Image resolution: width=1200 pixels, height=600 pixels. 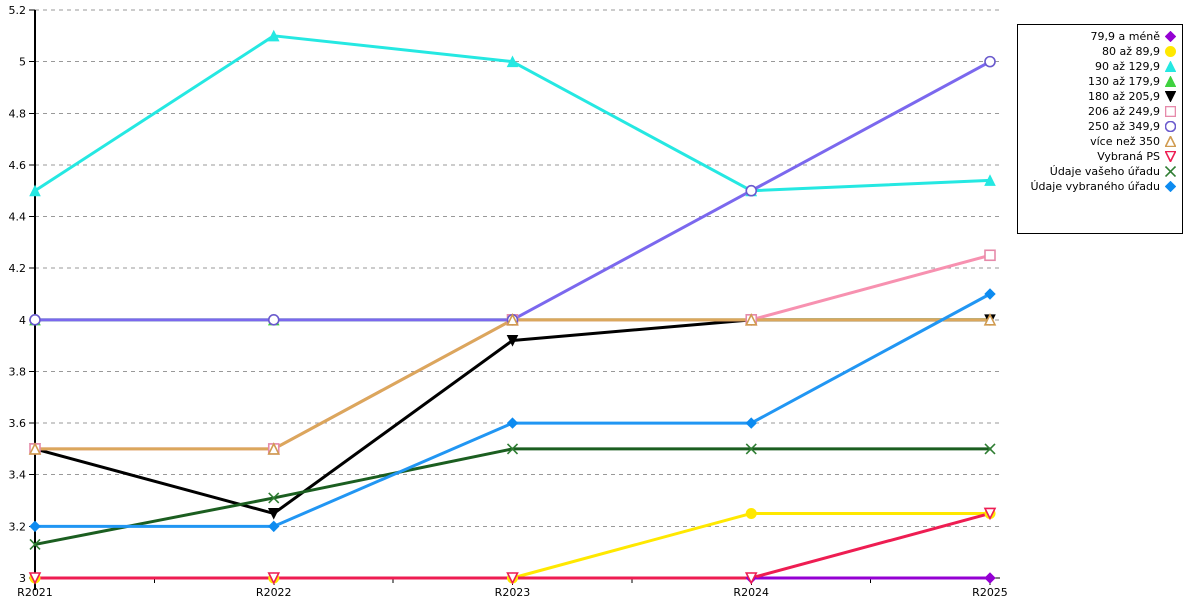 What do you see at coordinates (1124, 111) in the screenshot?
I see `legend-item-label: 206 až 249,9` at bounding box center [1124, 111].